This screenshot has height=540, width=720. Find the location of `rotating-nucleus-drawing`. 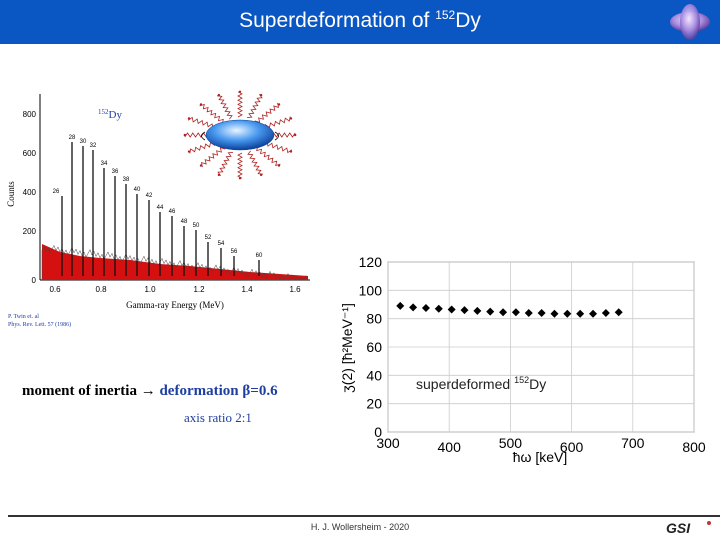

rotating-nucleus-drawing is located at coordinates (240, 135).